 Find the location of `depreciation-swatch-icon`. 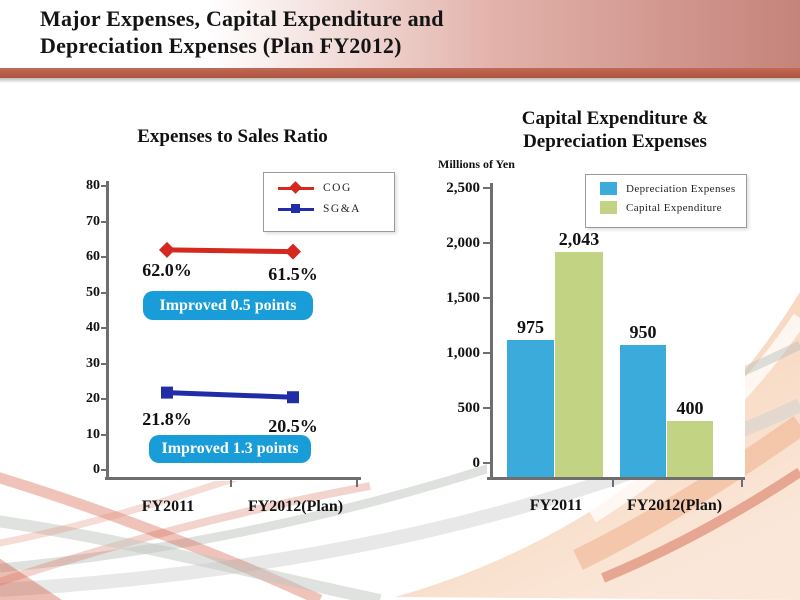

depreciation-swatch-icon is located at coordinates (608, 188).